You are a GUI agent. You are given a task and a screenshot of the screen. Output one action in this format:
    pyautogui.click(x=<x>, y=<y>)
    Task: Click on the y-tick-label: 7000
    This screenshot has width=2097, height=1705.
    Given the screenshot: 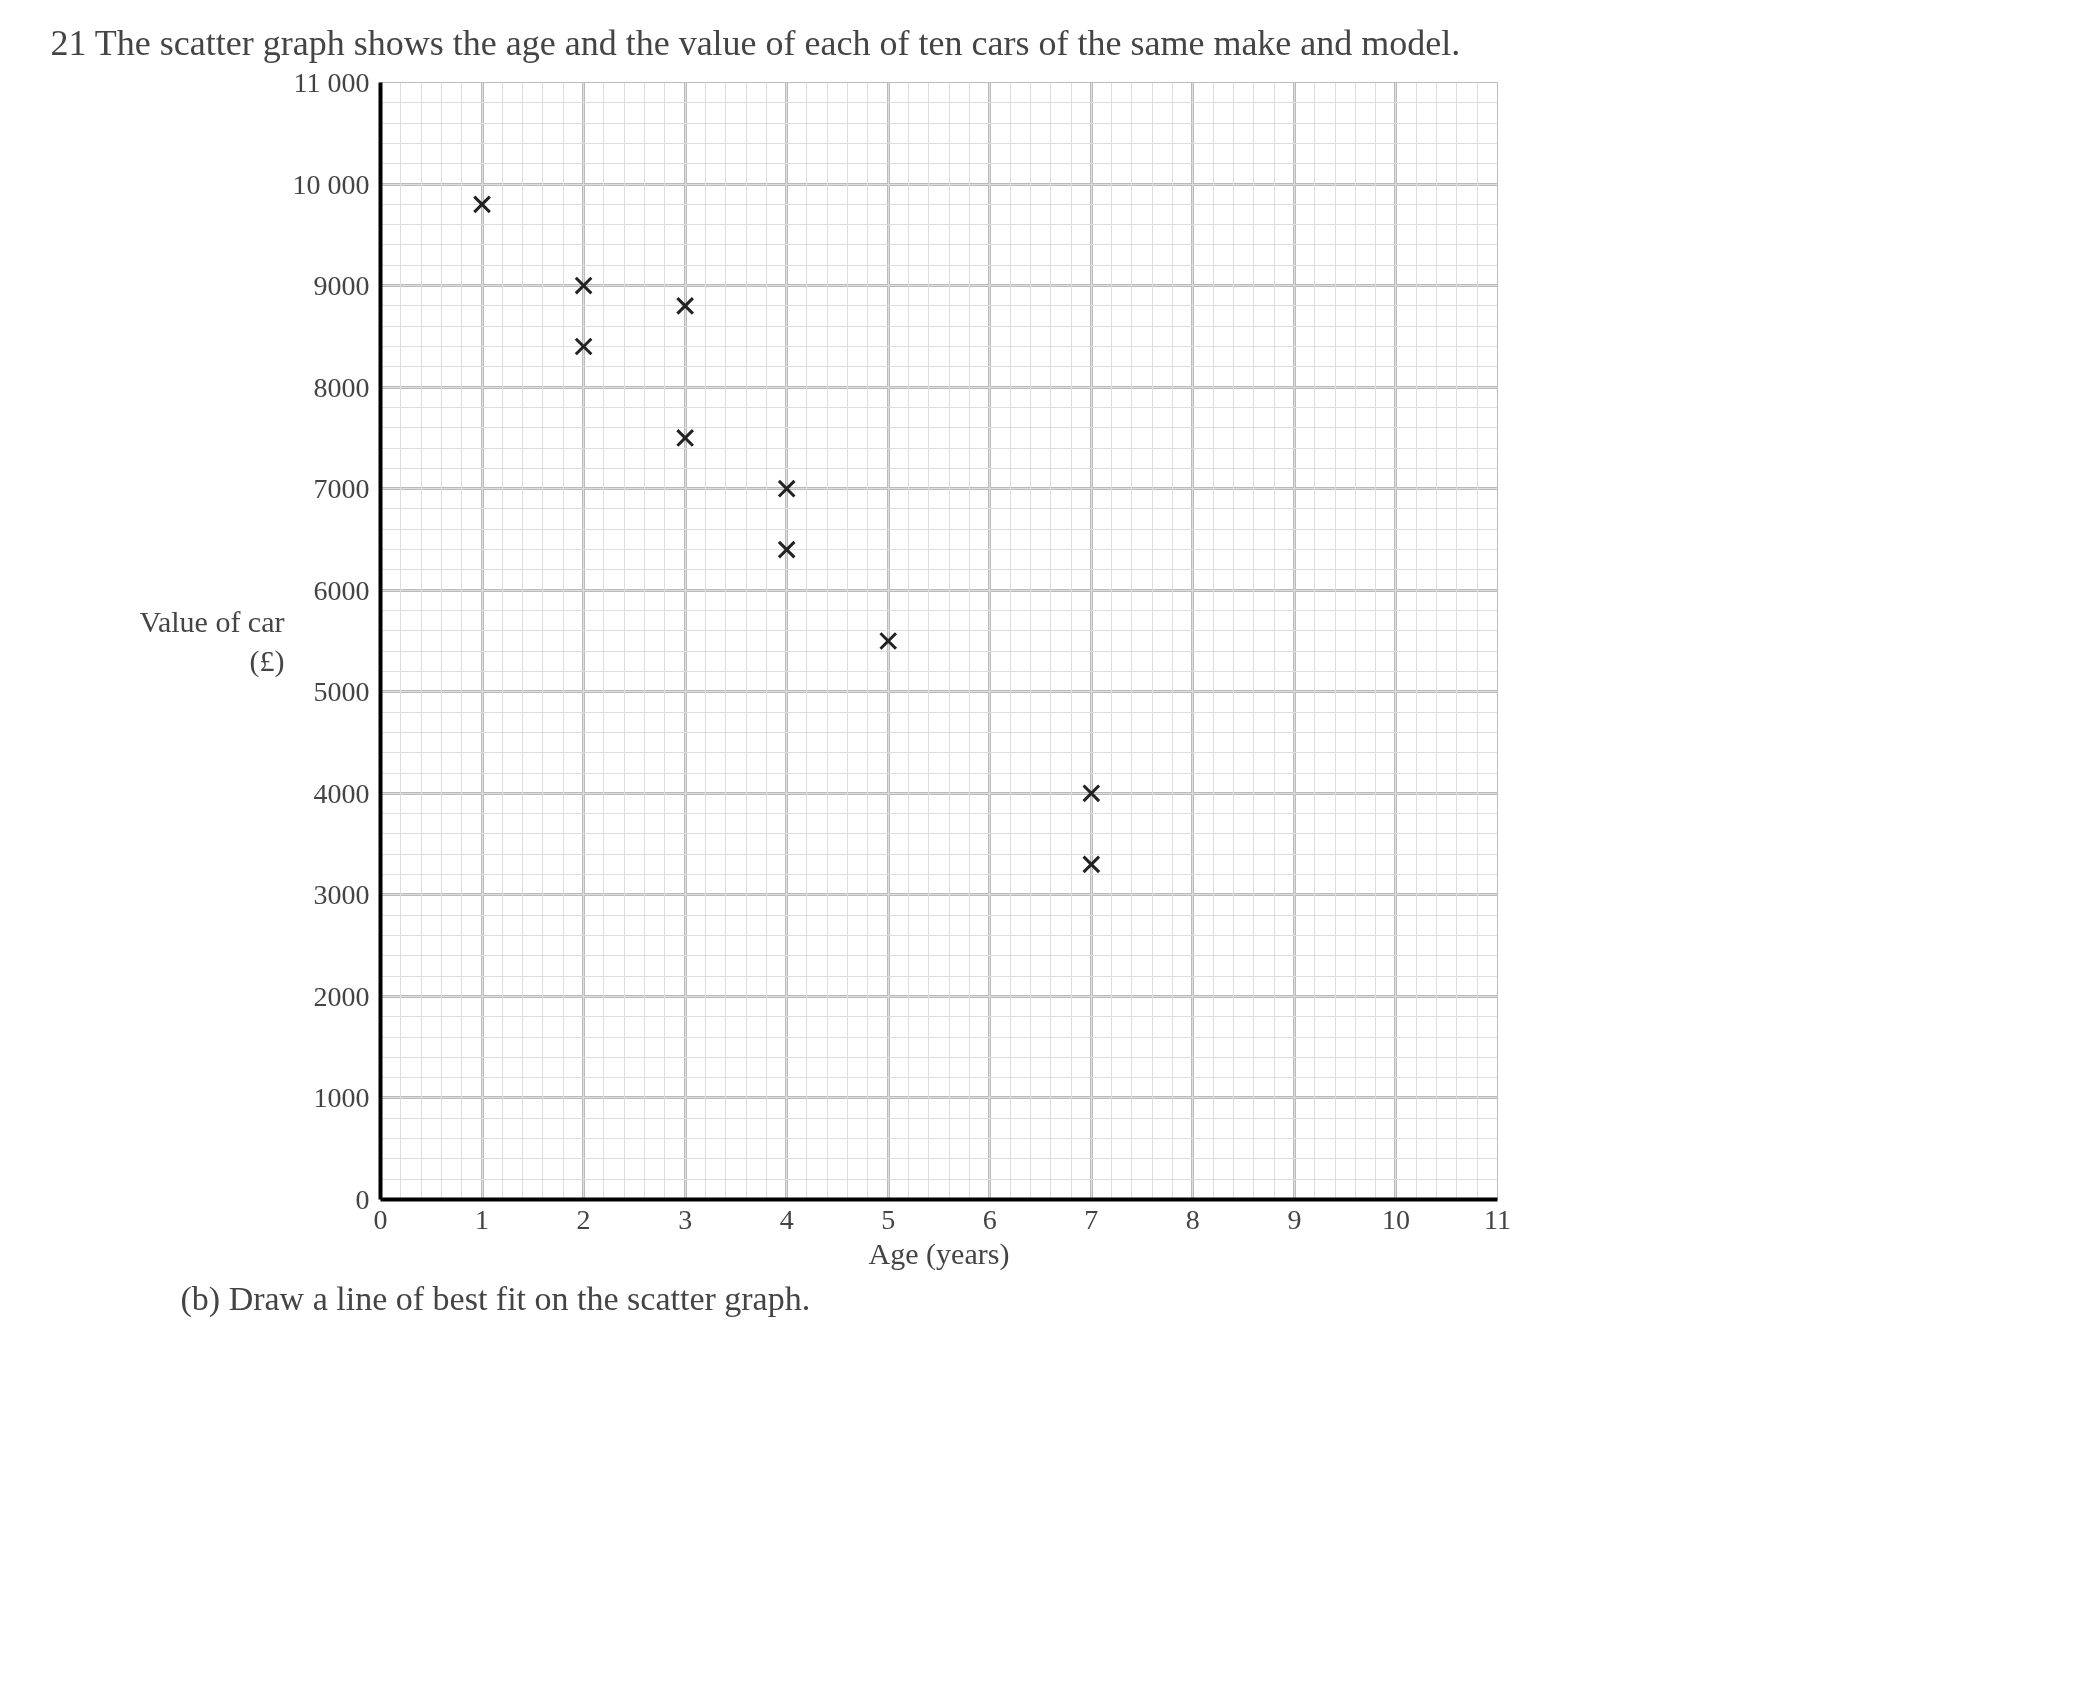 What is the action you would take?
    pyautogui.click(x=341, y=489)
    